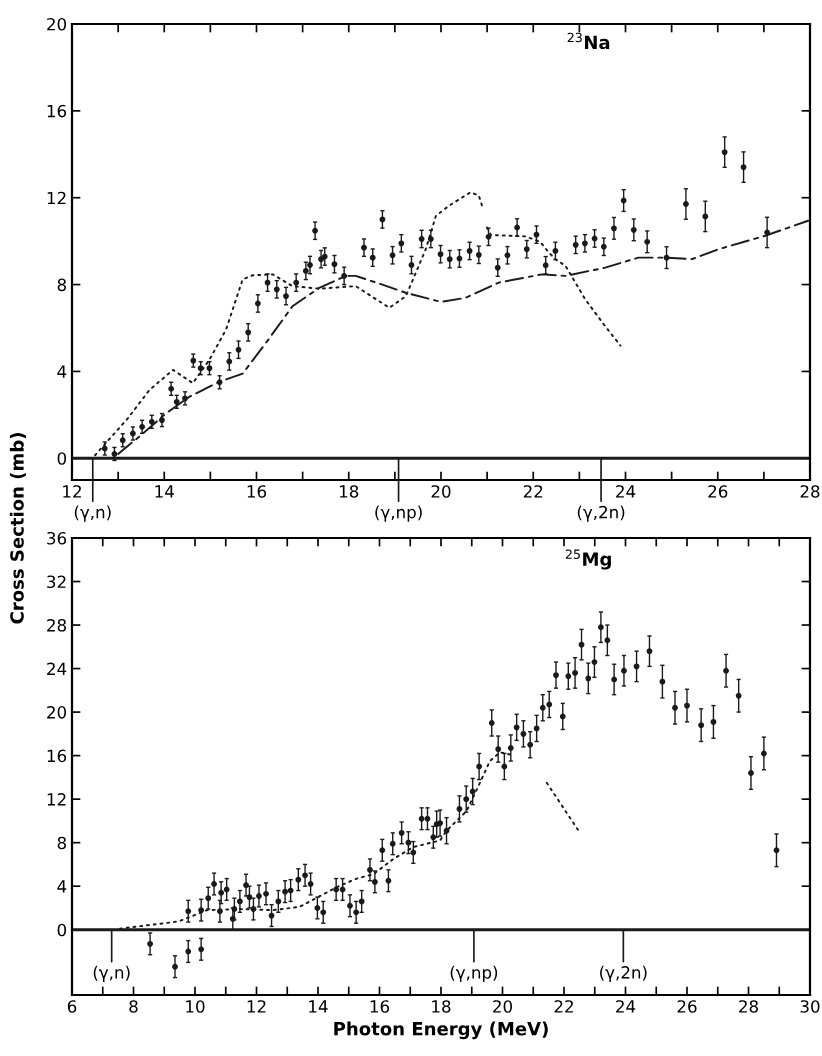 The width and height of the screenshot is (822, 1056). Describe the element at coordinates (441, 1030) in the screenshot. I see `x-axis-title: Photon Energy (MeV)` at that location.